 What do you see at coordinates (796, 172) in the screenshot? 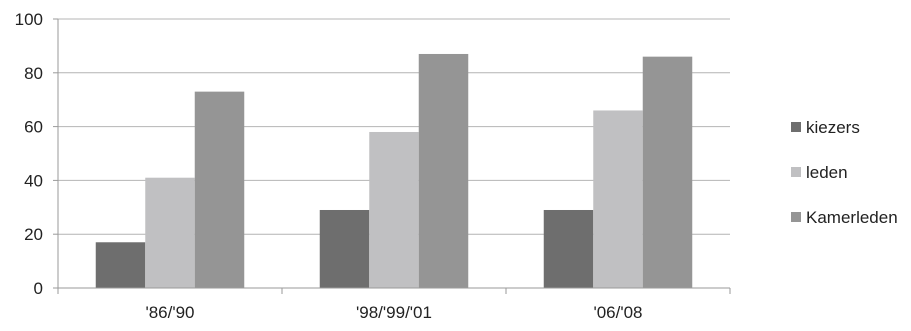
I see `legend-swatch-leden` at bounding box center [796, 172].